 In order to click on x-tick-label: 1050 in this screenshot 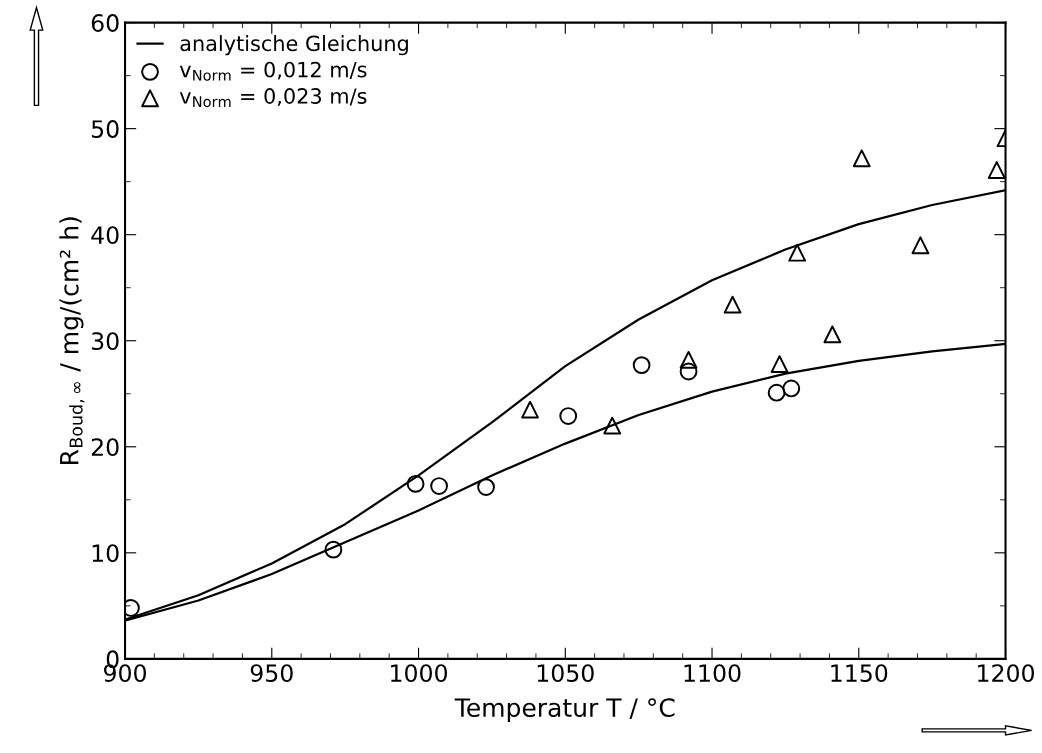, I will do `click(565, 673)`.